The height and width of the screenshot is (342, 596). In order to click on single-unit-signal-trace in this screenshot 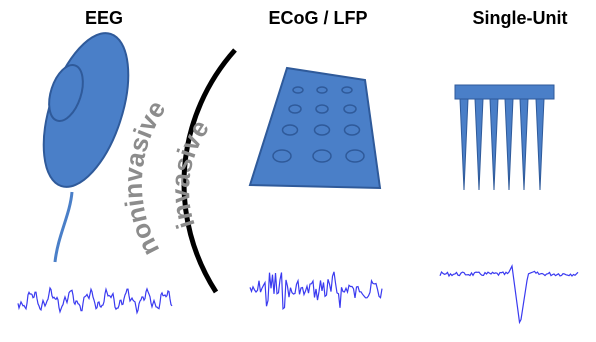, I will do `click(509, 294)`.